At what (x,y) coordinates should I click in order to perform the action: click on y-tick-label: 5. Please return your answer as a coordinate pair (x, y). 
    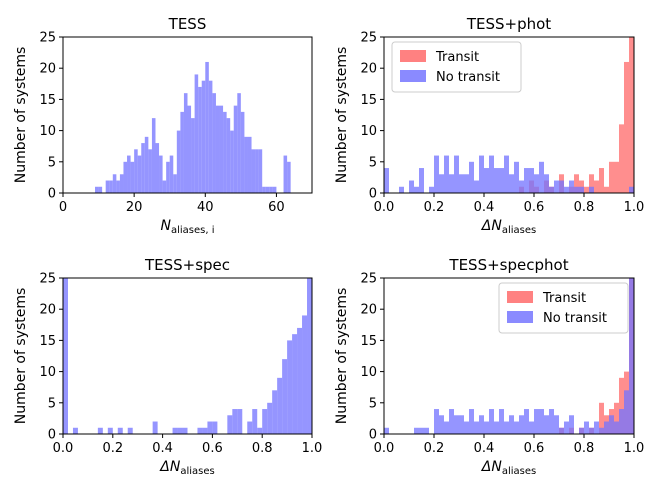
    Looking at the image, I should click on (52, 403).